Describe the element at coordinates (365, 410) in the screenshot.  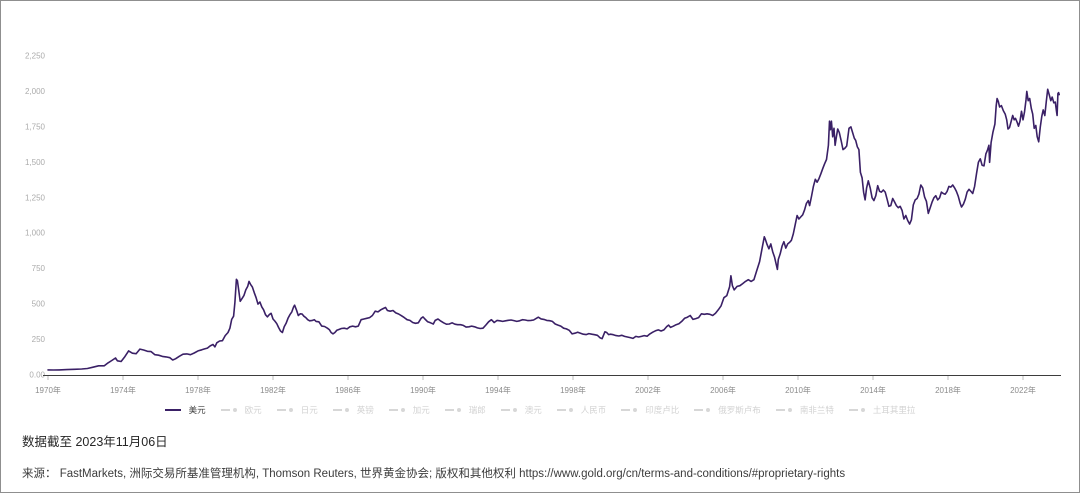
I see `legend-item-label: 英镑` at that location.